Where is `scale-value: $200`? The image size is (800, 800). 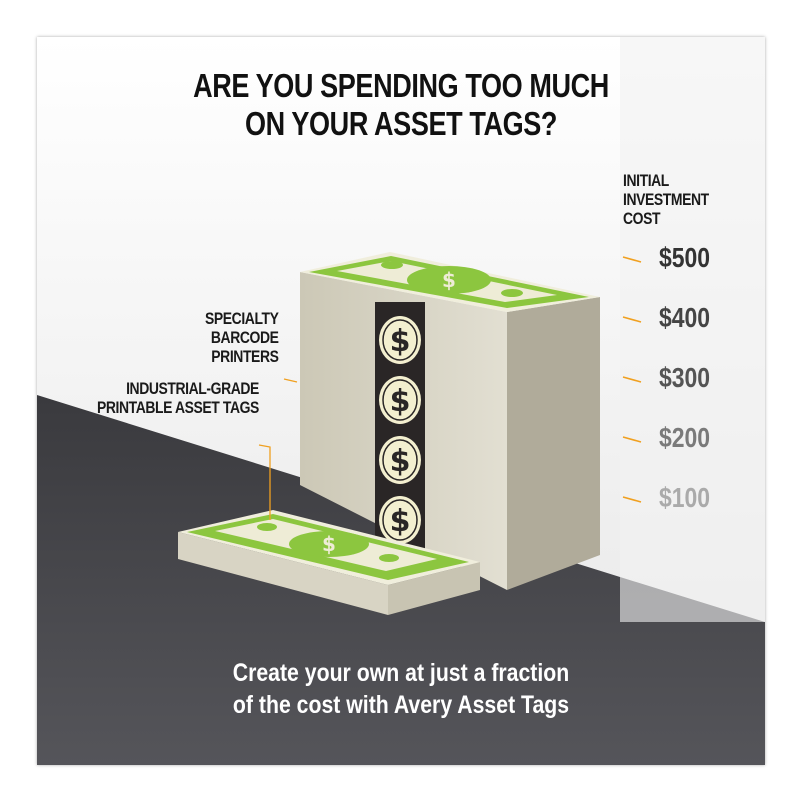 scale-value: $200 is located at coordinates (685, 437).